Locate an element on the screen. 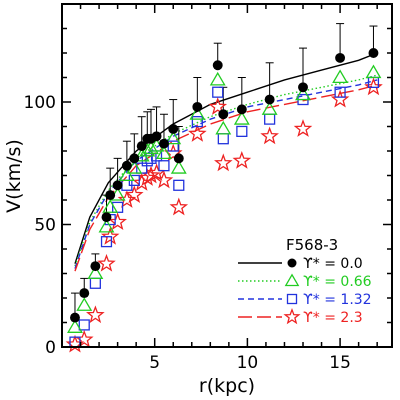 This screenshot has width=400, height=400. legend-label: ϒ* = 0.0 is located at coordinates (333, 264).